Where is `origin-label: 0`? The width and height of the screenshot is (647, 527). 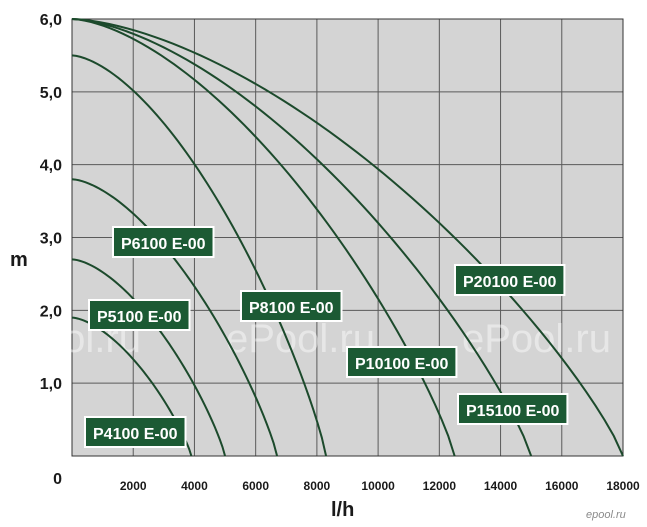 origin-label: 0 is located at coordinates (57, 479).